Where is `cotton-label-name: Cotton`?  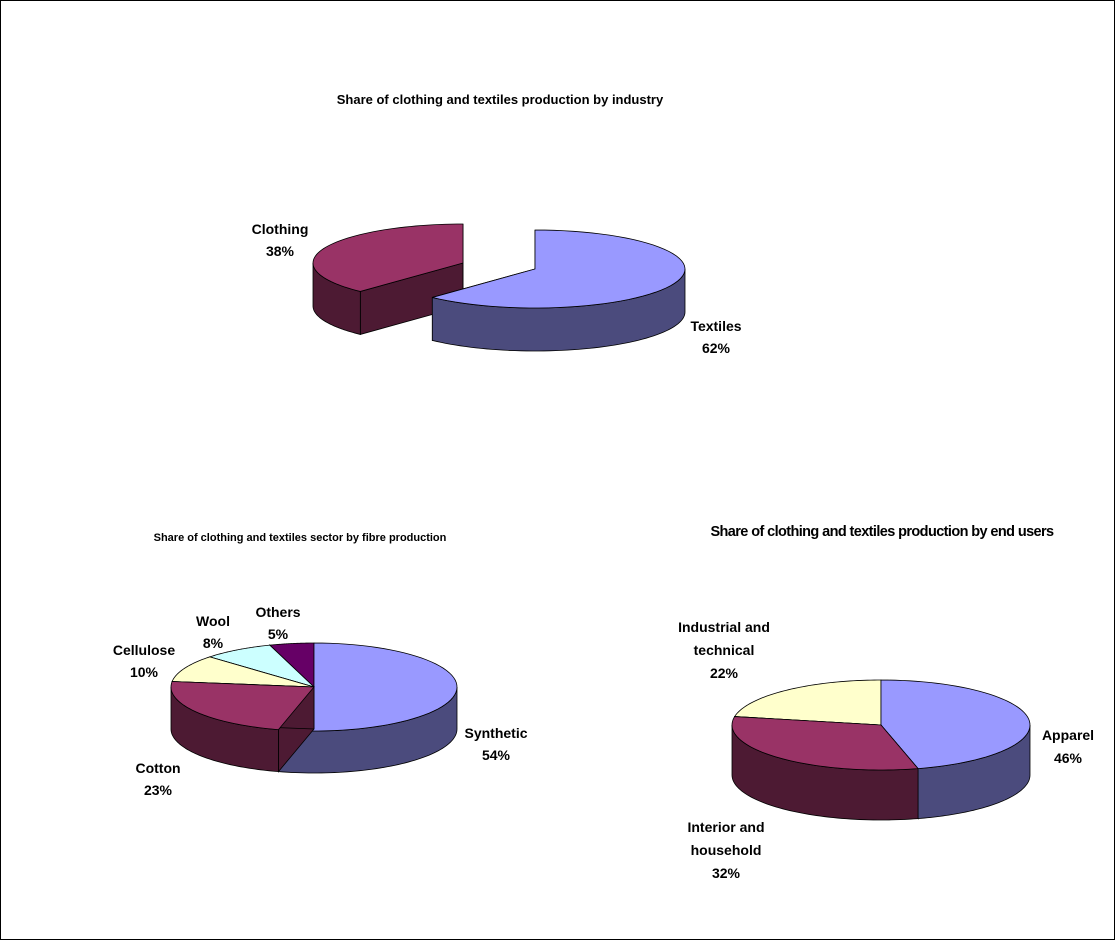 cotton-label-name: Cotton is located at coordinates (157, 768).